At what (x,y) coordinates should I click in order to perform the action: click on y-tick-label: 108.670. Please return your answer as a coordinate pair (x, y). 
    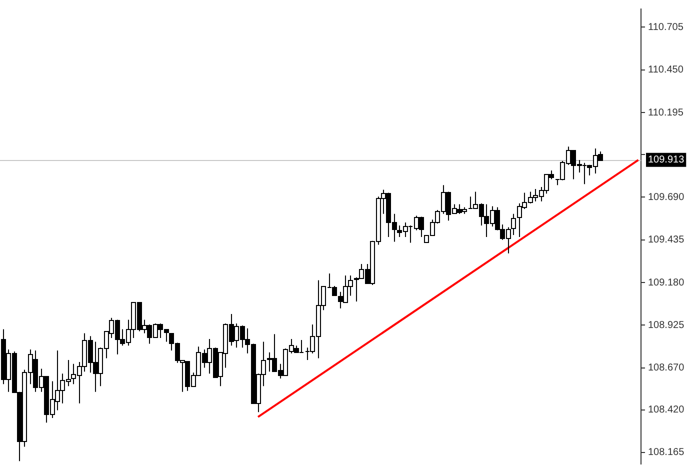
    Looking at the image, I should click on (666, 368).